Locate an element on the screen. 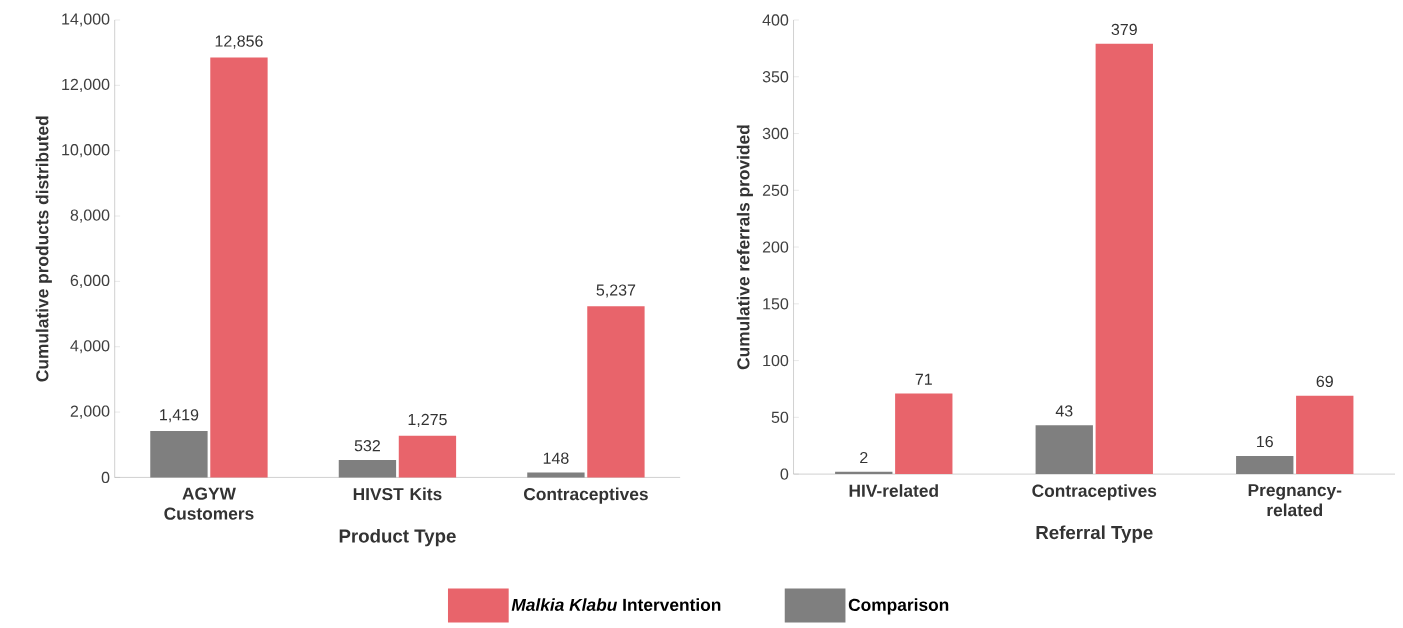  y-tick-label: 14,000 is located at coordinates (86, 20).